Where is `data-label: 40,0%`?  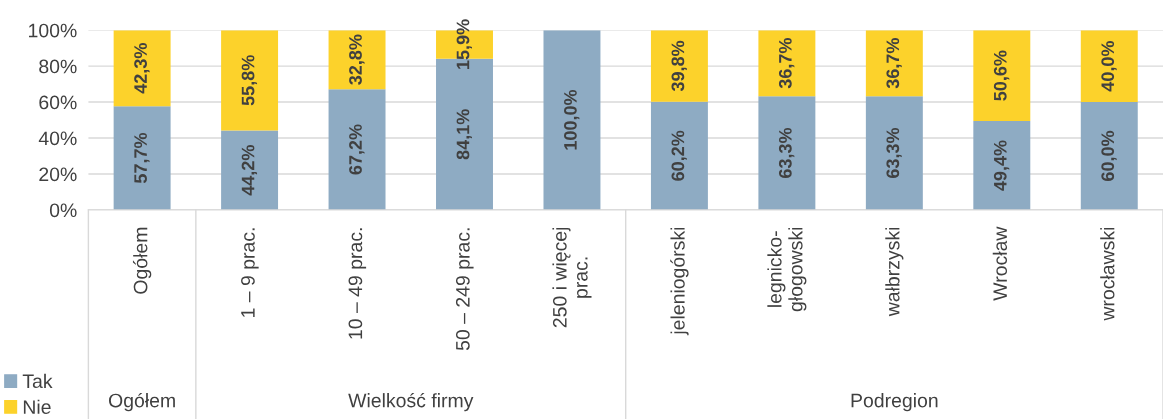
data-label: 40,0% is located at coordinates (1109, 66).